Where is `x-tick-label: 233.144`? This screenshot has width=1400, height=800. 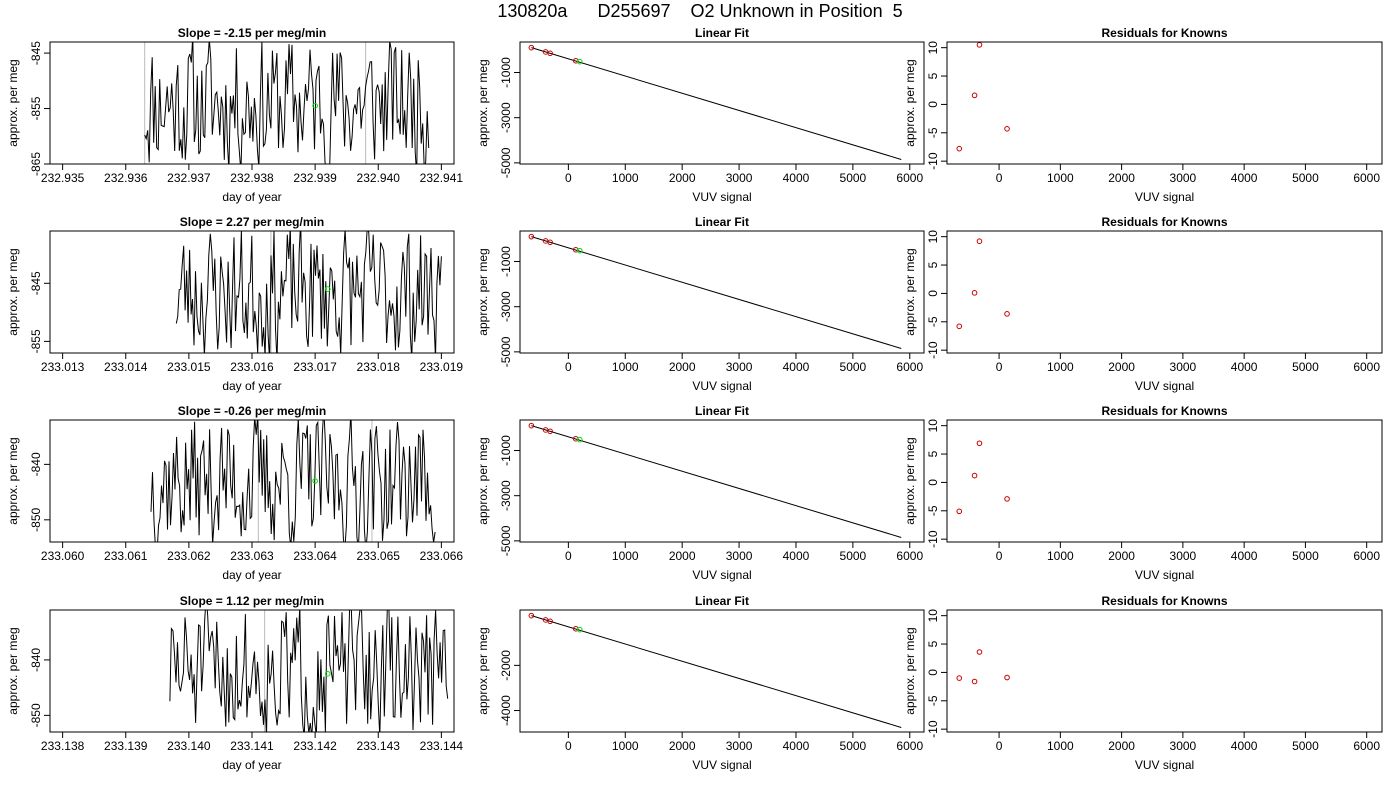
x-tick-label: 233.144 is located at coordinates (442, 746).